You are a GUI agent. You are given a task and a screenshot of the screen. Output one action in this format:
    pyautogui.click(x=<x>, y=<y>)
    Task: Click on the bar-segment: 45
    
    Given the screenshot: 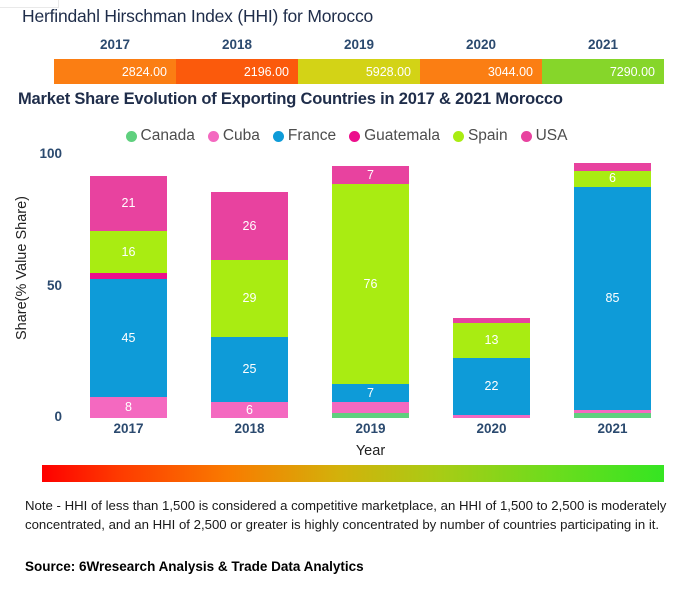 What is the action you would take?
    pyautogui.click(x=128, y=337)
    